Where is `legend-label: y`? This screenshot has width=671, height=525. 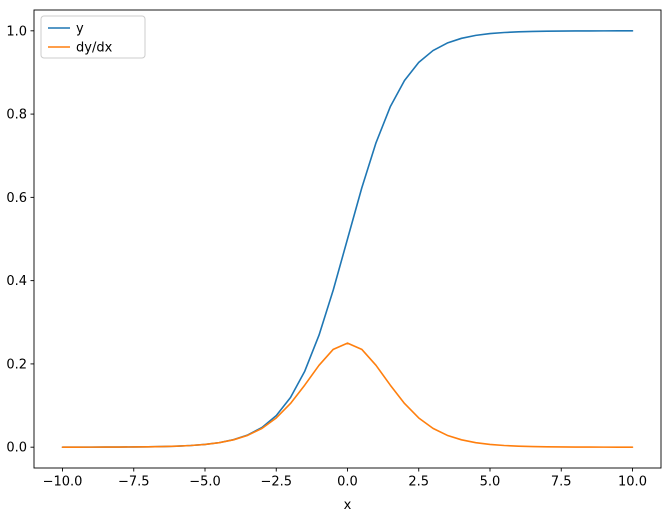
legend-label: y is located at coordinates (80, 29).